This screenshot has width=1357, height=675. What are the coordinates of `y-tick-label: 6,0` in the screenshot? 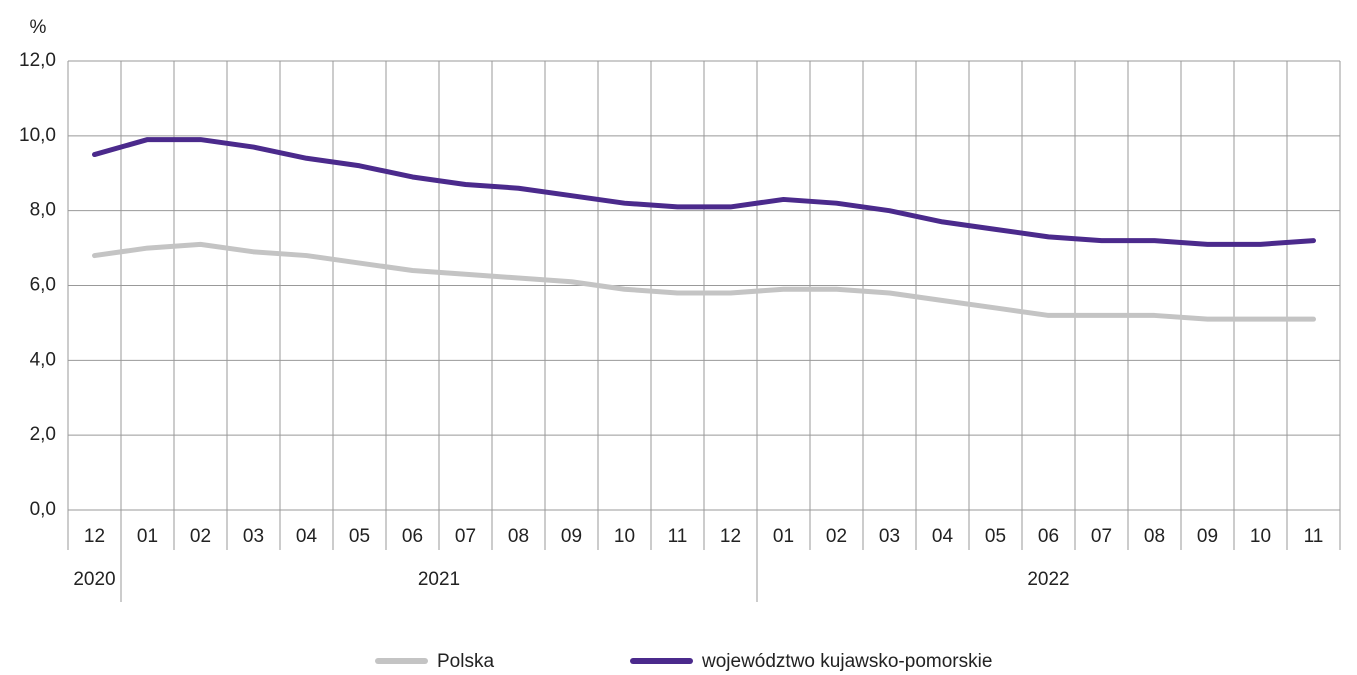 It's located at (43, 285).